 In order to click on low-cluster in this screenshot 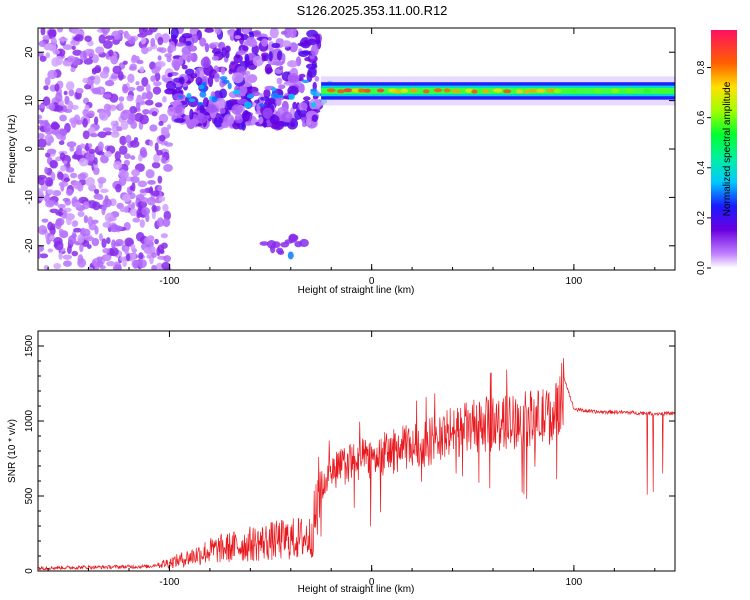, I will do `click(289, 241)`.